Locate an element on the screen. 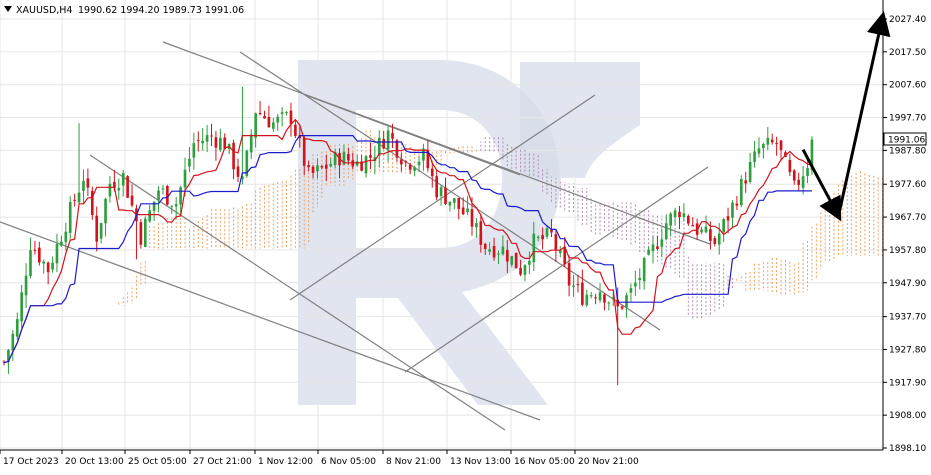  y-tick-label: 1937.70 is located at coordinates (907, 318).